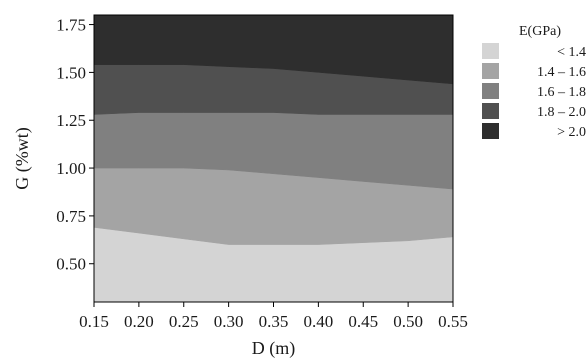 This screenshot has width=588, height=361. I want to click on legend-label: 1.6 – 1.8, so click(561, 92).